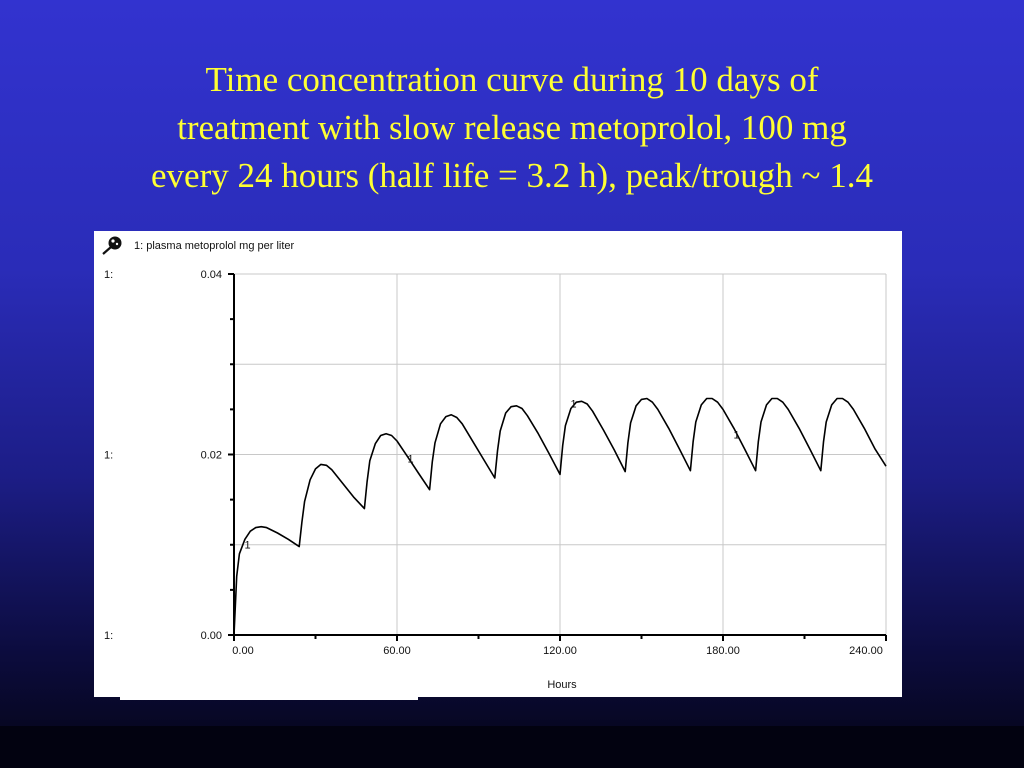 The height and width of the screenshot is (768, 1024). What do you see at coordinates (492, 475) in the screenshot?
I see `series-markers: 1 1 1 1` at bounding box center [492, 475].